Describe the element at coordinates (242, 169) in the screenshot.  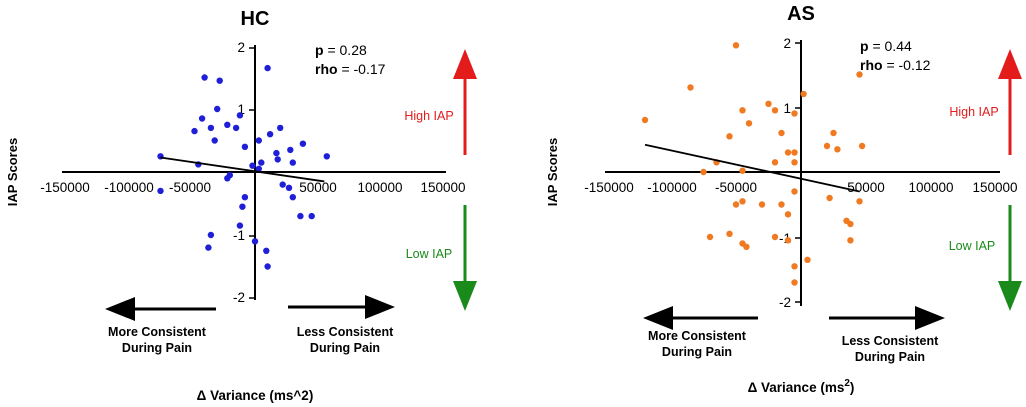
I see `hc-regression-line` at that location.